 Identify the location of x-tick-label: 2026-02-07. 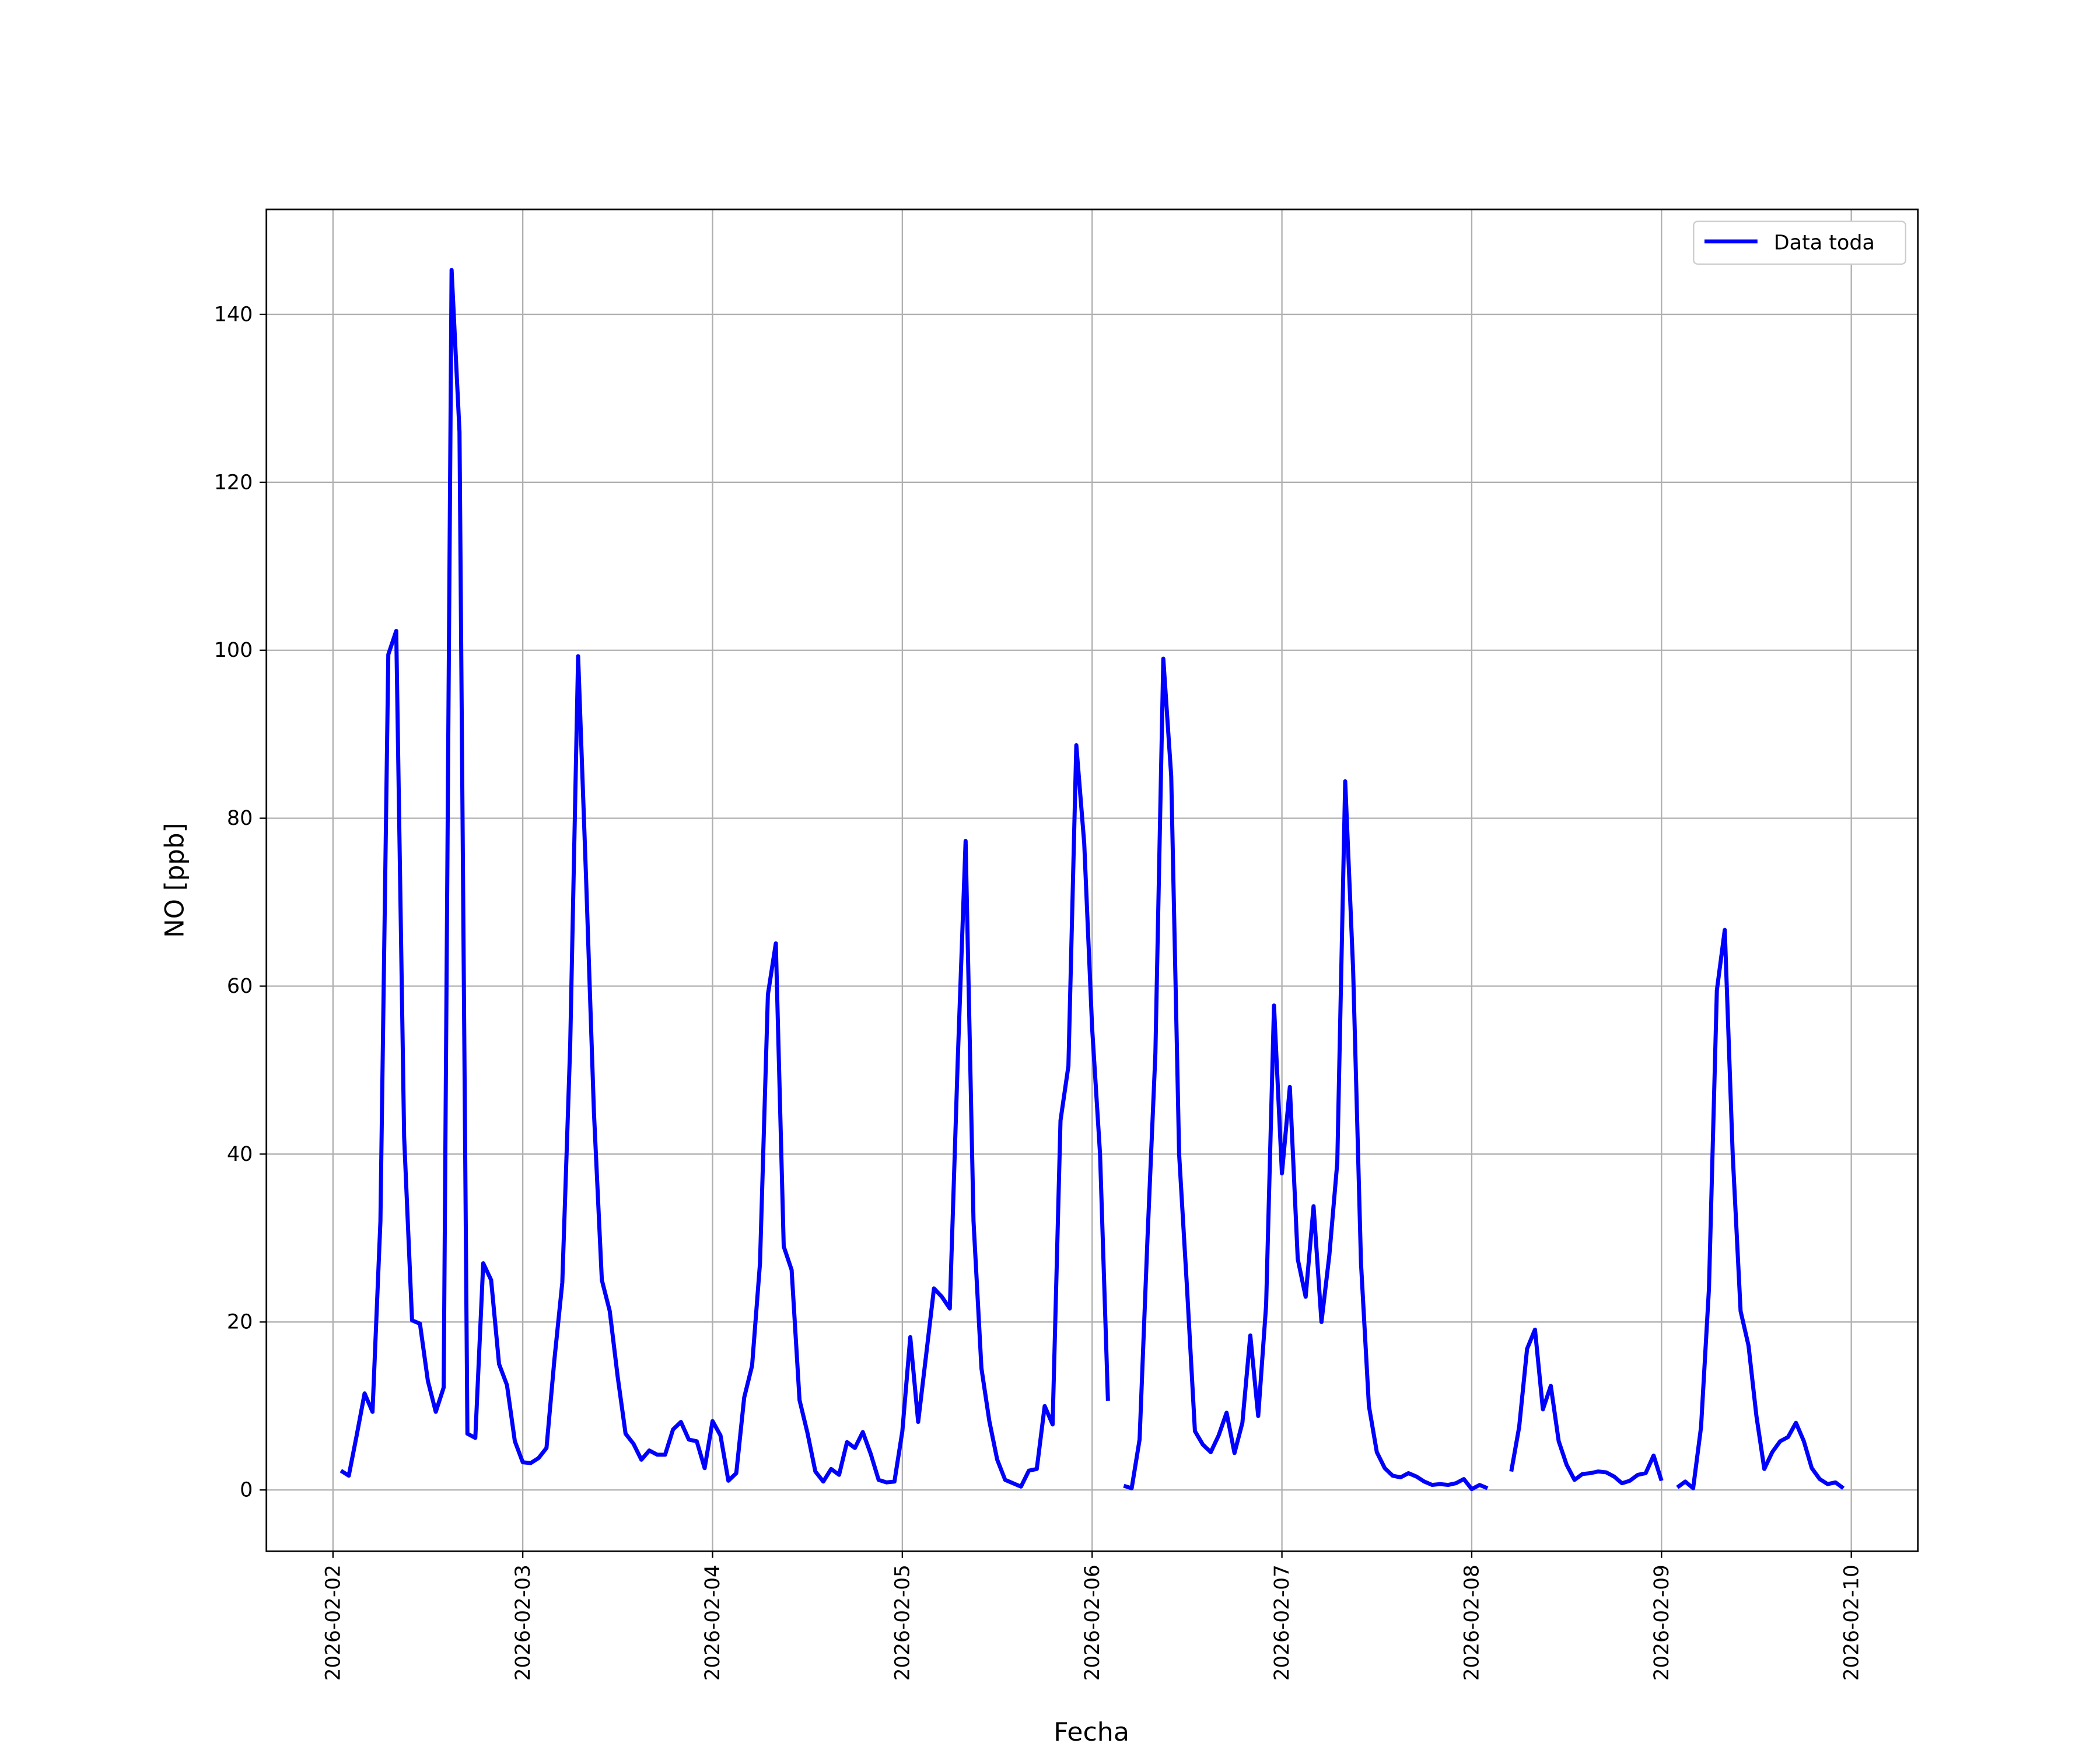
(1282, 1622).